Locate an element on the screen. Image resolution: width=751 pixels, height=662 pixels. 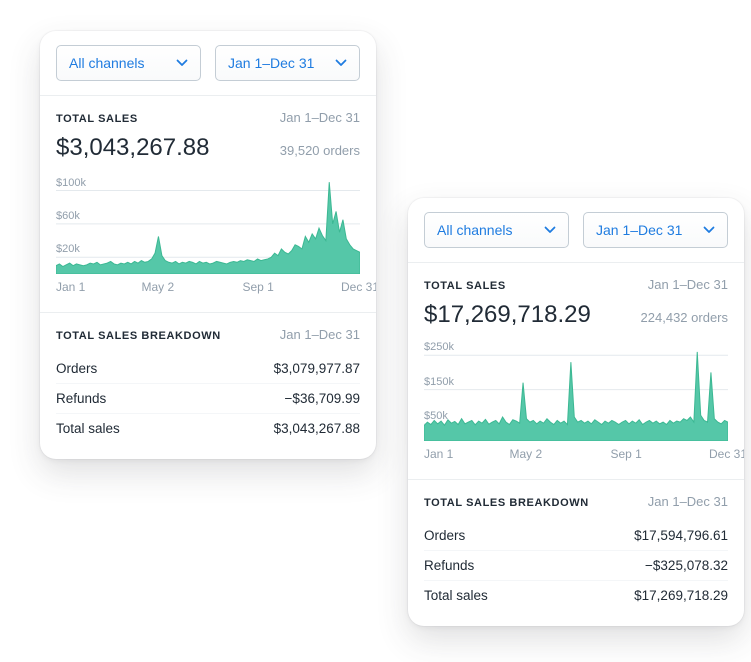
y-axis-label: $250k is located at coordinates (439, 347).